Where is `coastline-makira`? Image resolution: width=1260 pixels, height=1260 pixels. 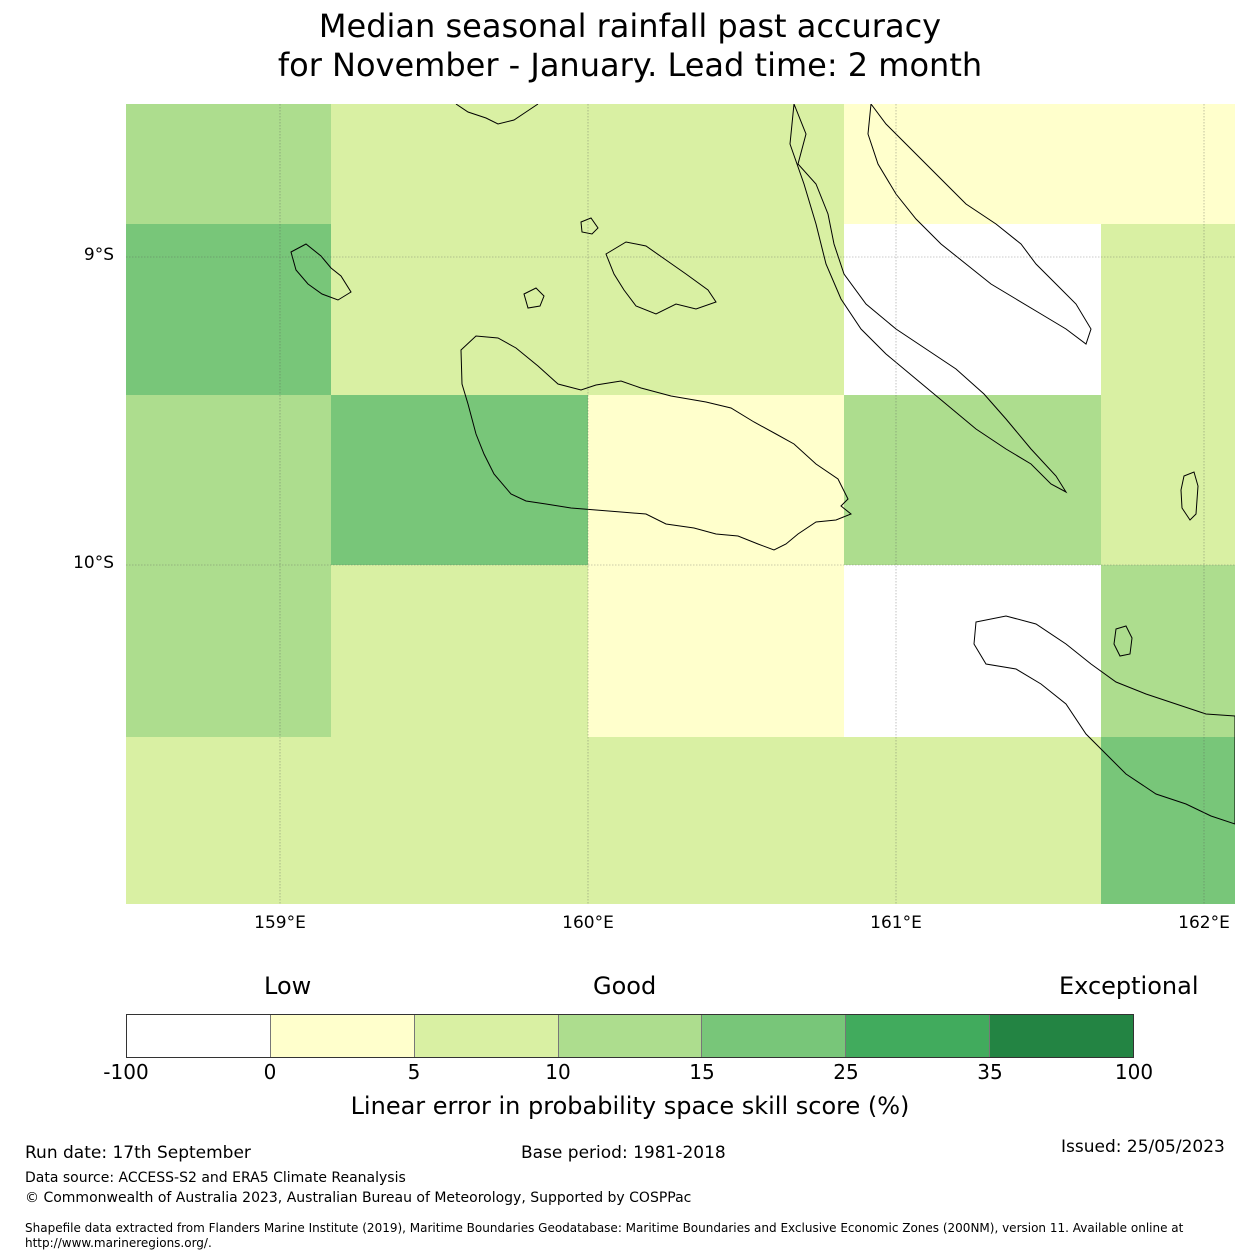 coastline-makira is located at coordinates (1104, 720).